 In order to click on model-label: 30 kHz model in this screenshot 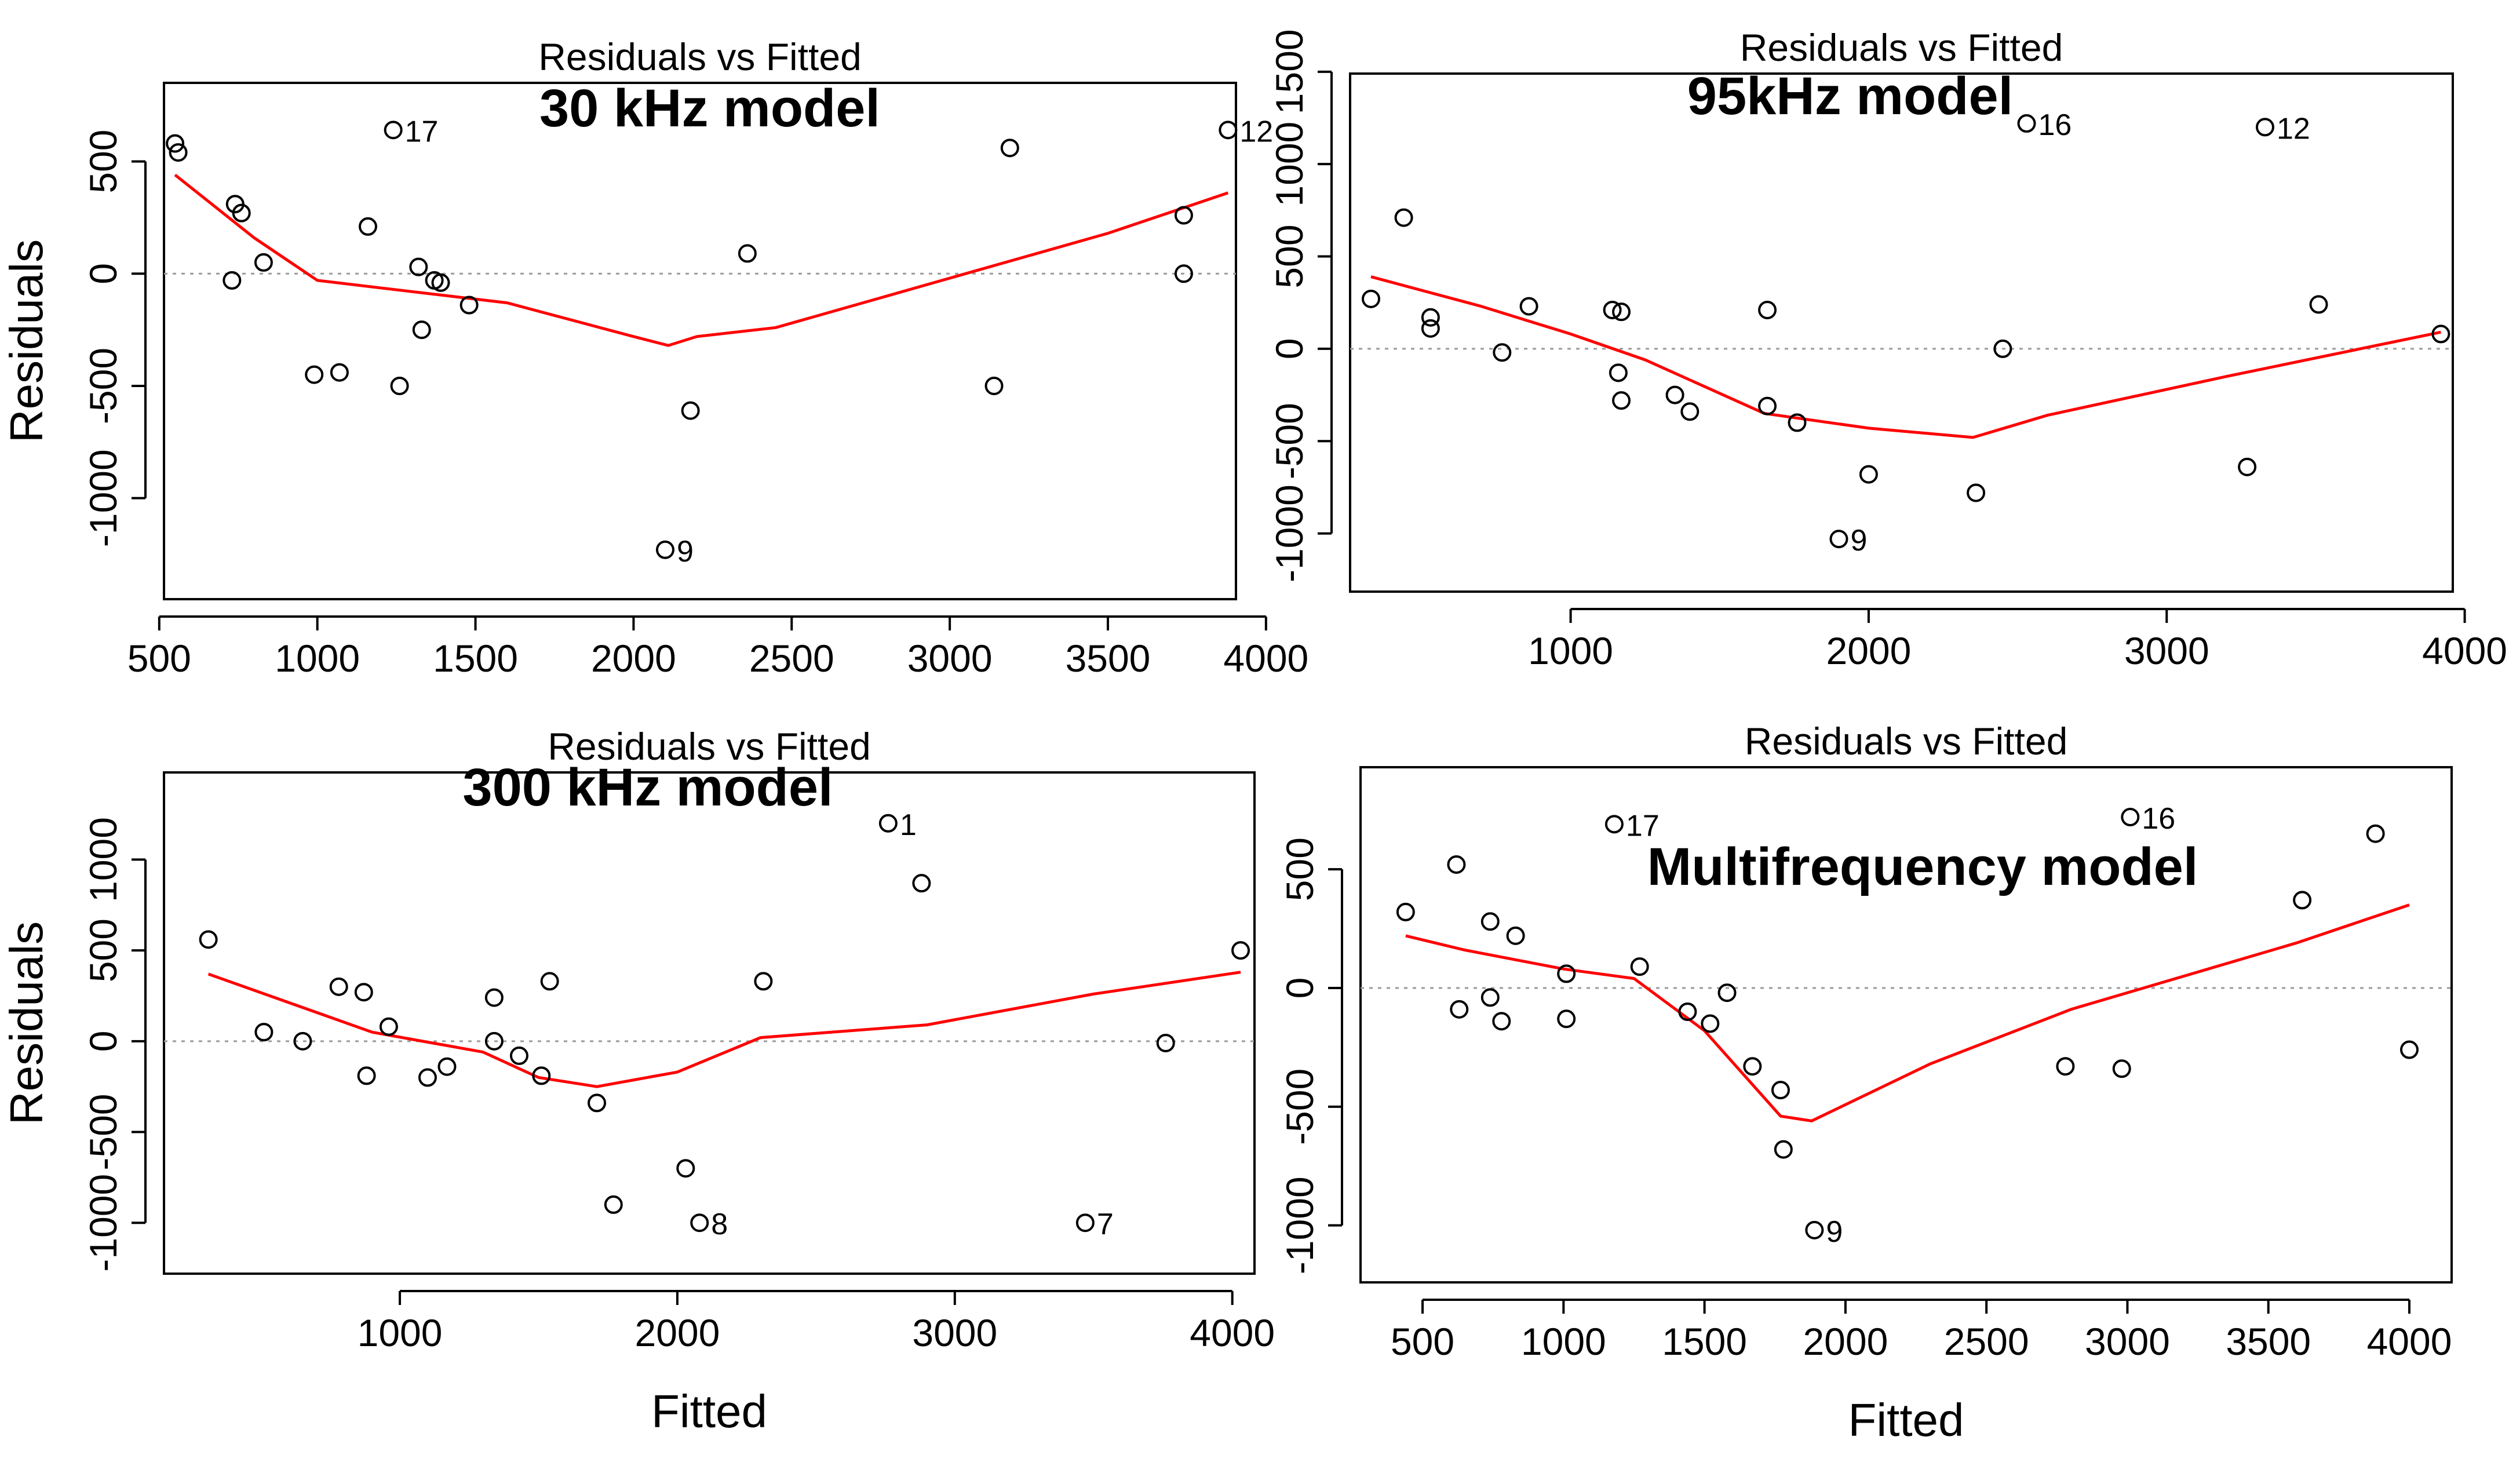, I will do `click(709, 108)`.